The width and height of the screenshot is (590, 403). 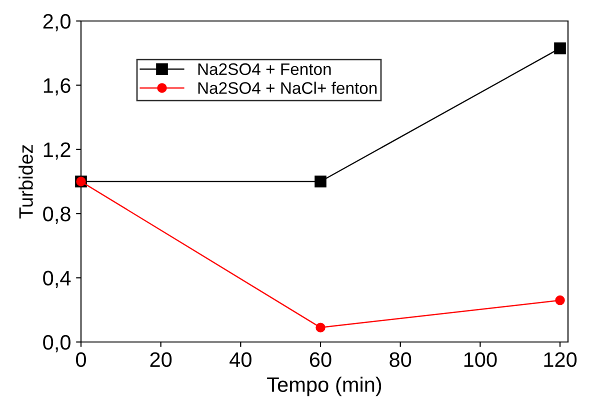 What do you see at coordinates (241, 360) in the screenshot?
I see `x-tick-label: 40` at bounding box center [241, 360].